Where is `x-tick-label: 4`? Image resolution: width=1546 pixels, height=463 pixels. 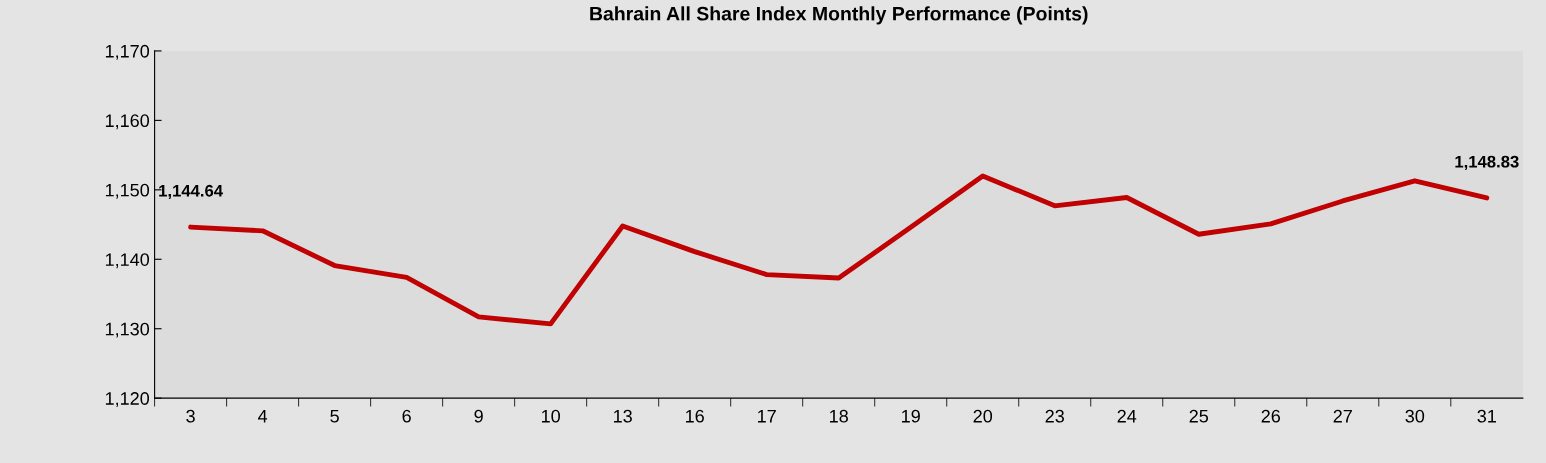
x-tick-label: 4 is located at coordinates (263, 416).